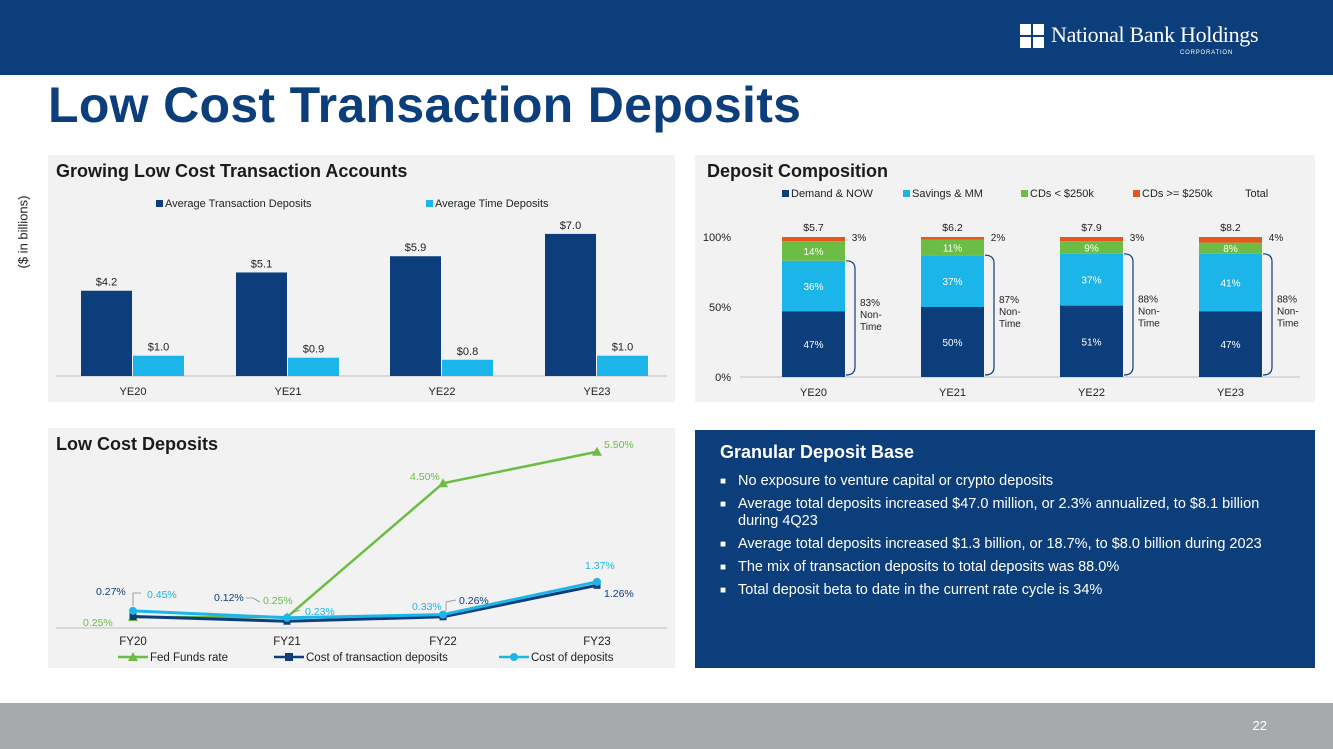 This screenshot has height=749, width=1333. Describe the element at coordinates (288, 392) in the screenshot. I see `x-tick-label: YE21` at that location.